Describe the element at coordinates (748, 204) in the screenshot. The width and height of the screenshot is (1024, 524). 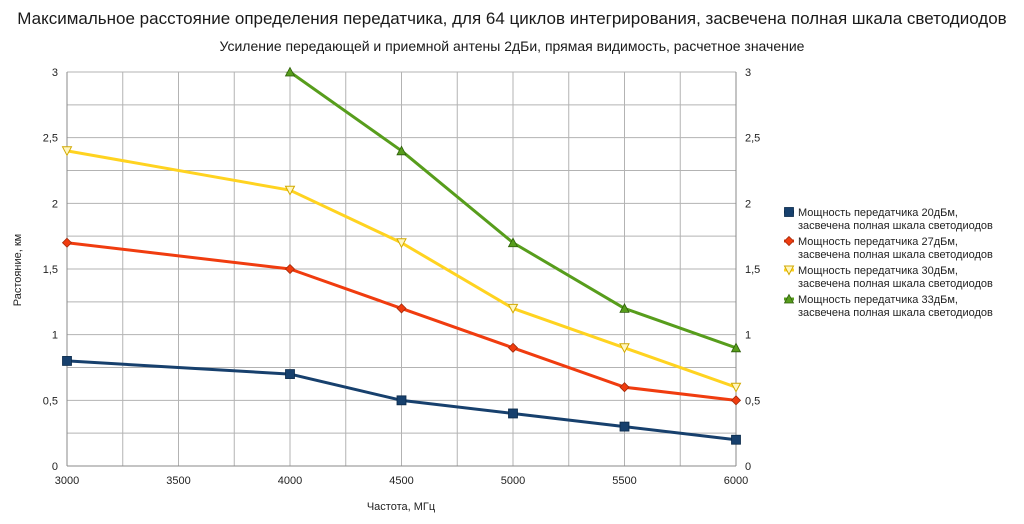
I see `y-tick-label-right: 2` at that location.